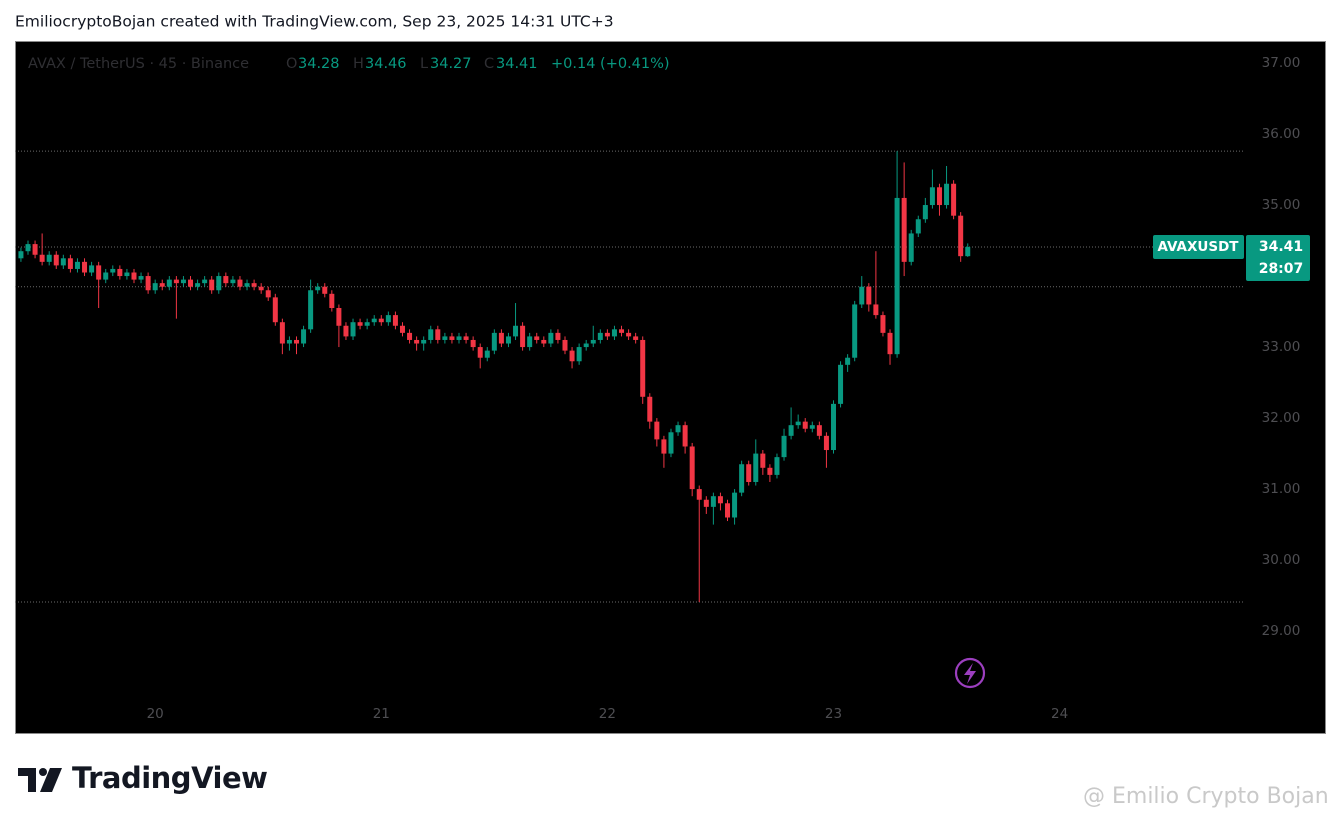  What do you see at coordinates (381, 714) in the screenshot?
I see `x-tick-label: 21` at bounding box center [381, 714].